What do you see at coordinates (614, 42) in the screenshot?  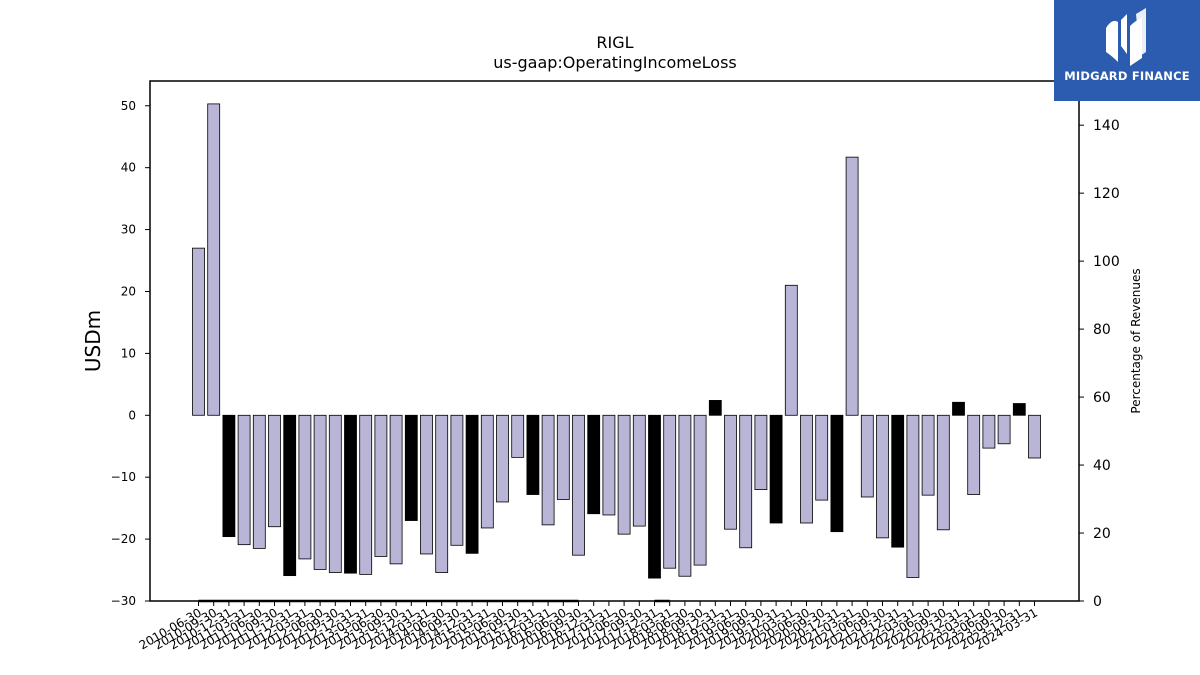 I see `chart-title: RIGL` at bounding box center [614, 42].